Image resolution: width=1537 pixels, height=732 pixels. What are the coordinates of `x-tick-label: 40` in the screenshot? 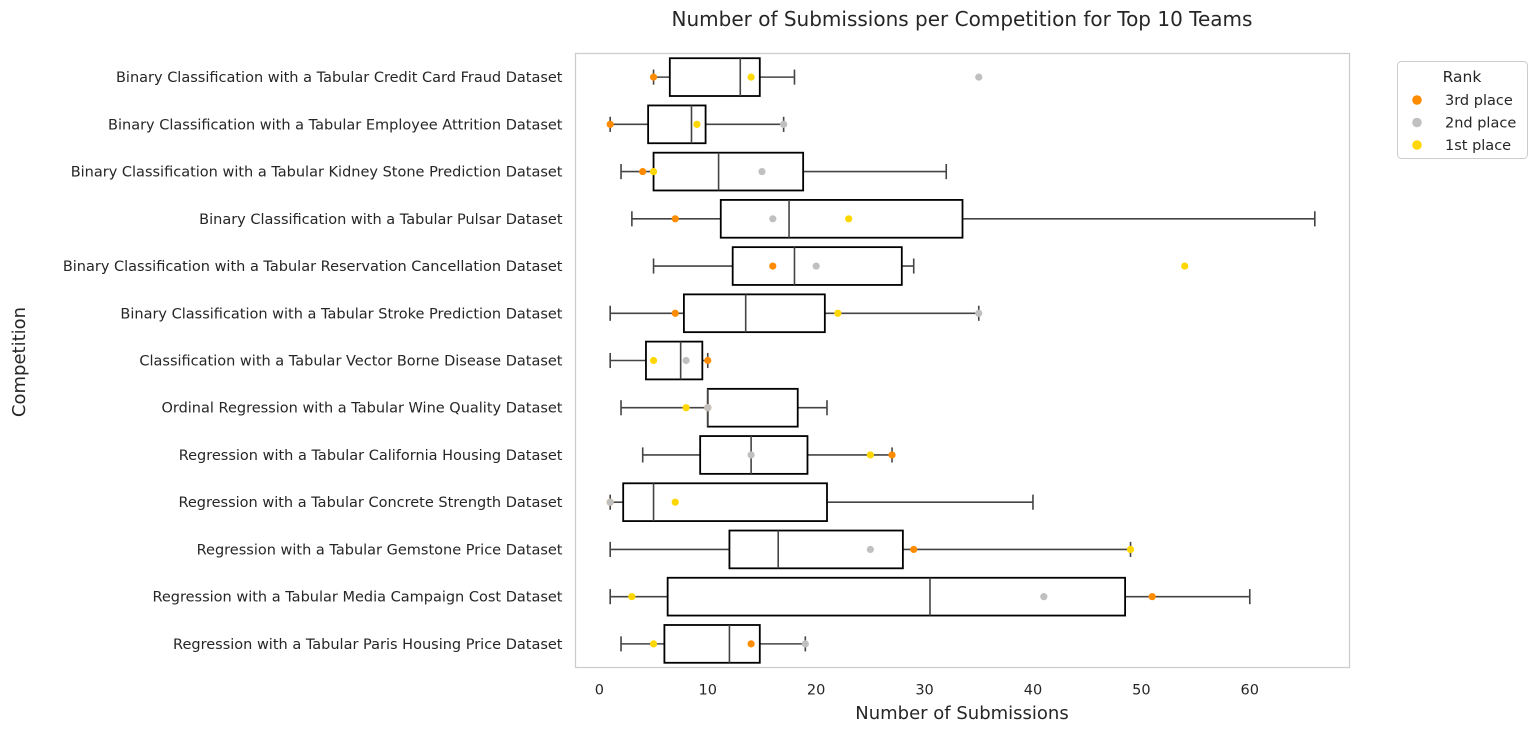 It's located at (1033, 691).